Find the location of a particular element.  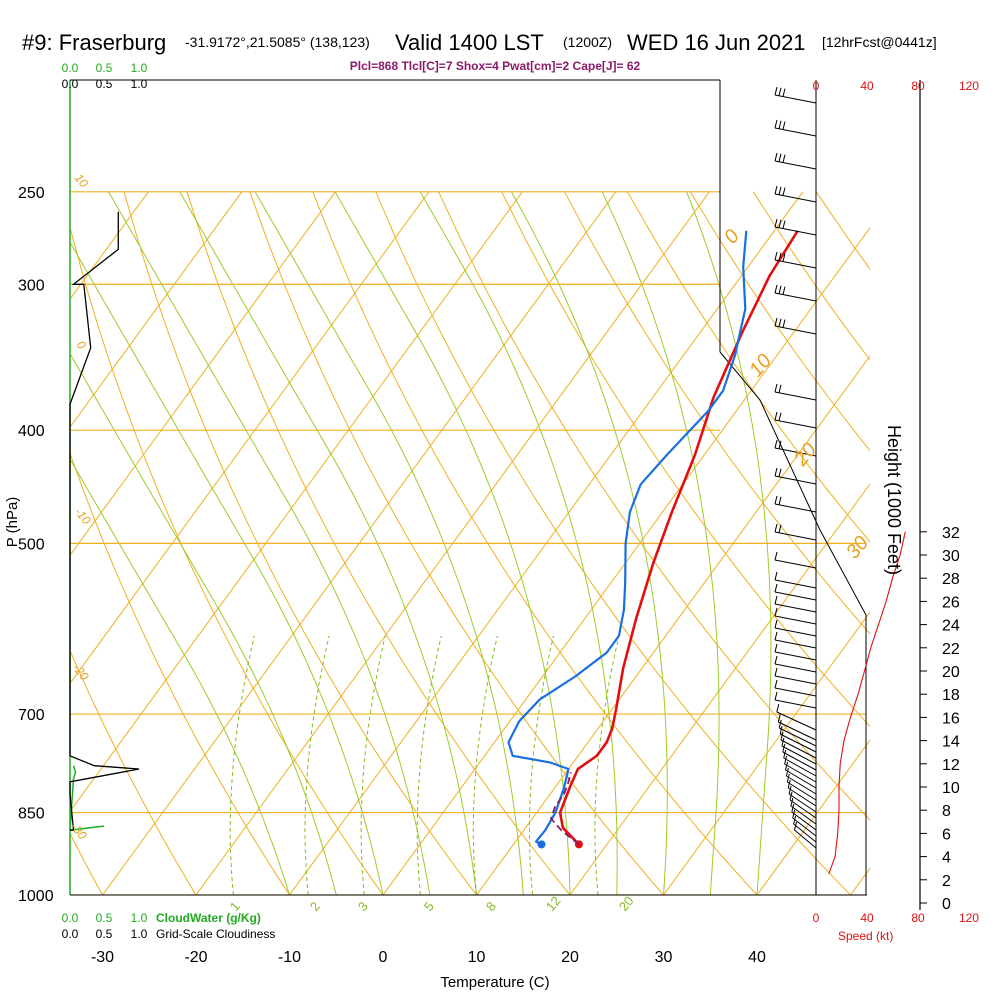

wind-barbs is located at coordinates (795, 467).